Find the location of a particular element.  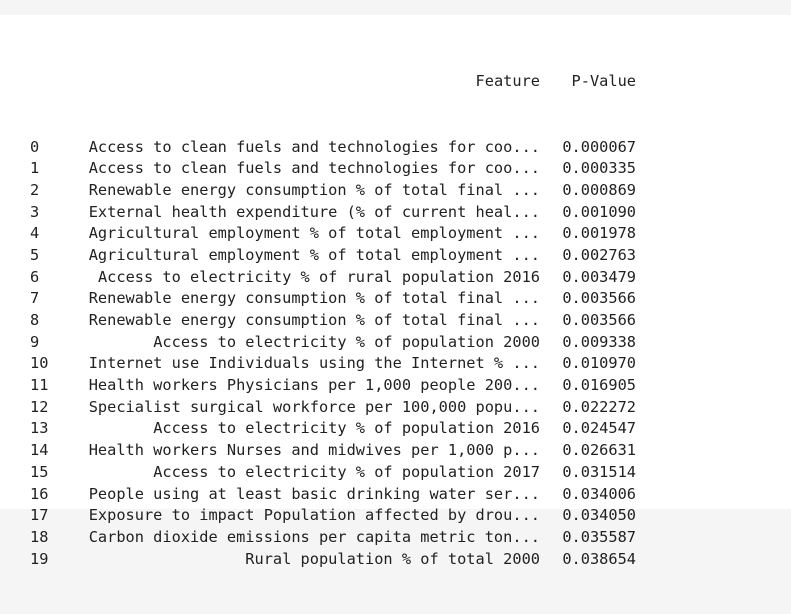

pvalue-cell: 0.009338 is located at coordinates (599, 341).